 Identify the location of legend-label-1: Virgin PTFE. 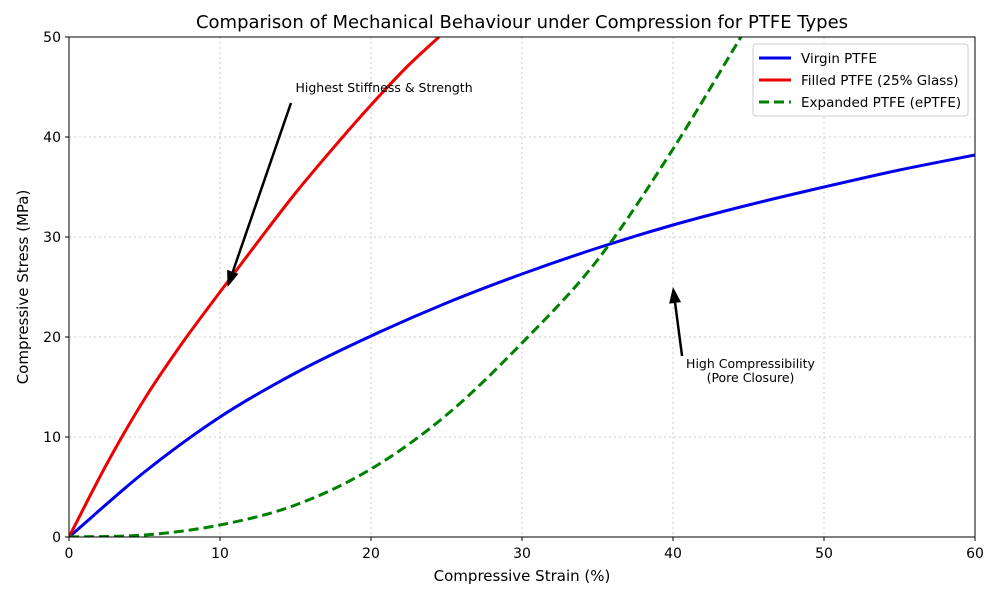
(839, 59).